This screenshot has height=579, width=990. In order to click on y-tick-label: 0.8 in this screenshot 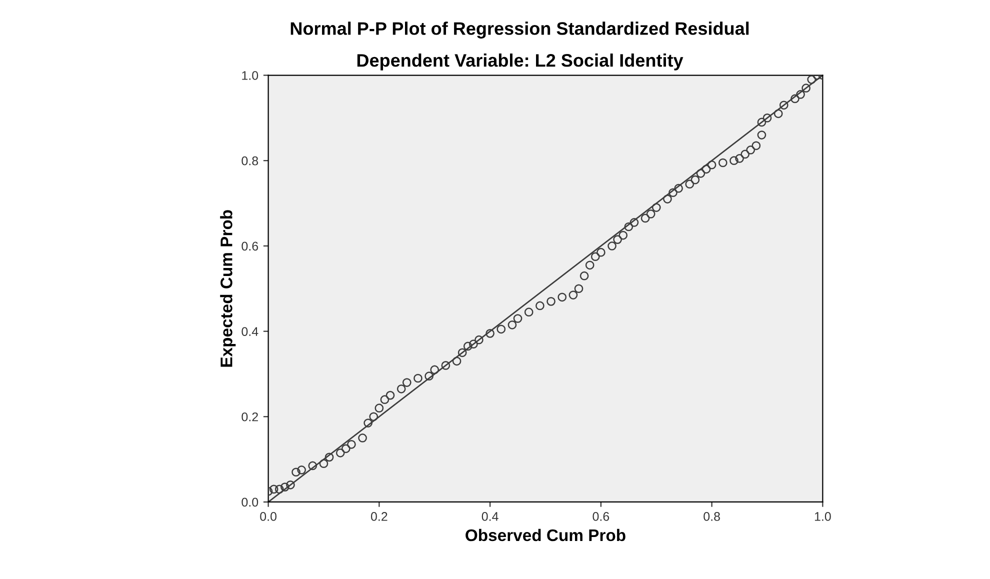, I will do `click(250, 161)`.